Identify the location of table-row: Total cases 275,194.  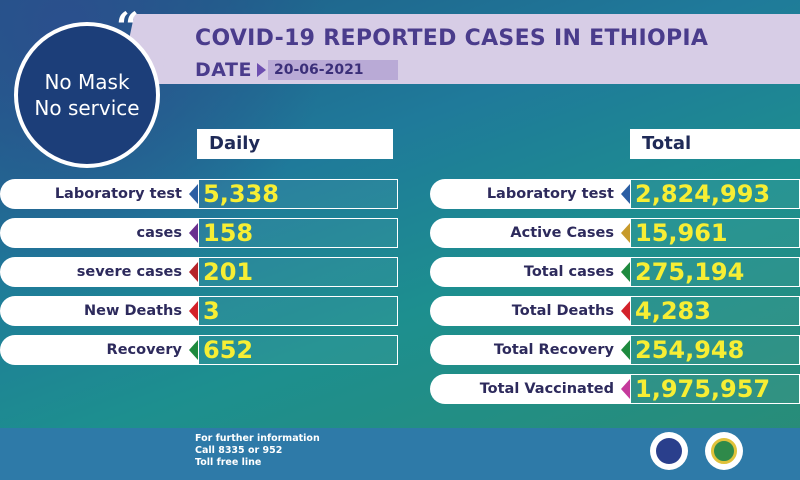
(615, 272).